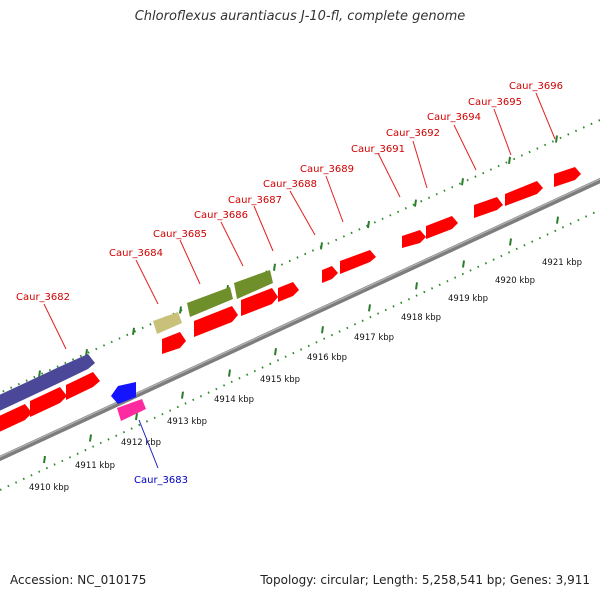  Describe the element at coordinates (536, 86) in the screenshot. I see `gene-label: Caur_3696` at that location.